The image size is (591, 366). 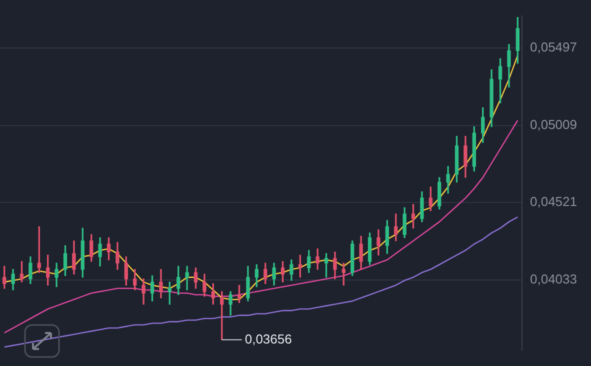 What do you see at coordinates (554, 202) in the screenshot?
I see `y-tick-label: 0,04521` at bounding box center [554, 202].